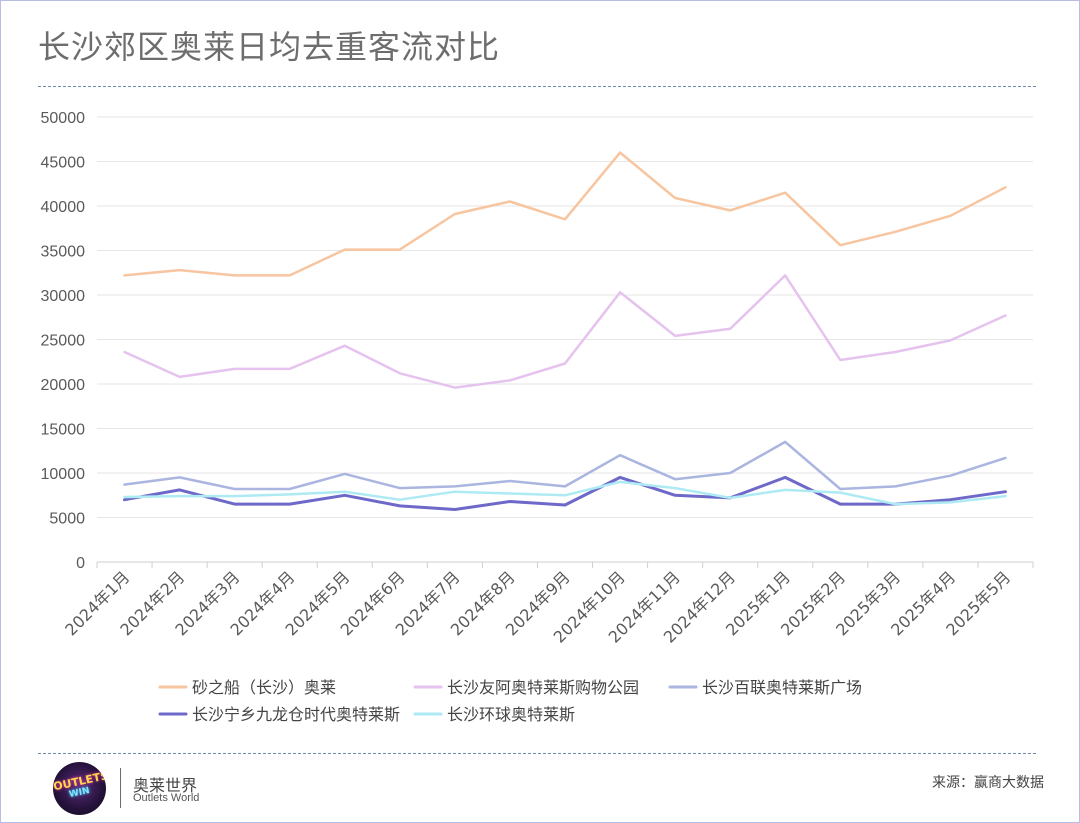 This screenshot has height=823, width=1080. What do you see at coordinates (63, 118) in the screenshot?
I see `y-tick-label: 50000` at bounding box center [63, 118].